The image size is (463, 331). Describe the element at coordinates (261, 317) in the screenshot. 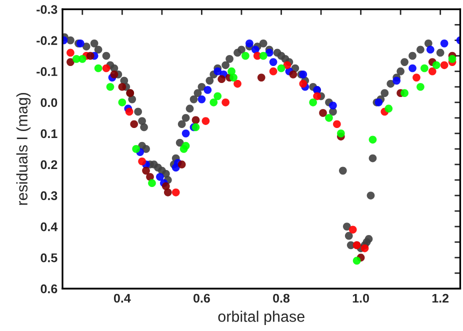

I see `x-axis-title: orbital phase` at that location.